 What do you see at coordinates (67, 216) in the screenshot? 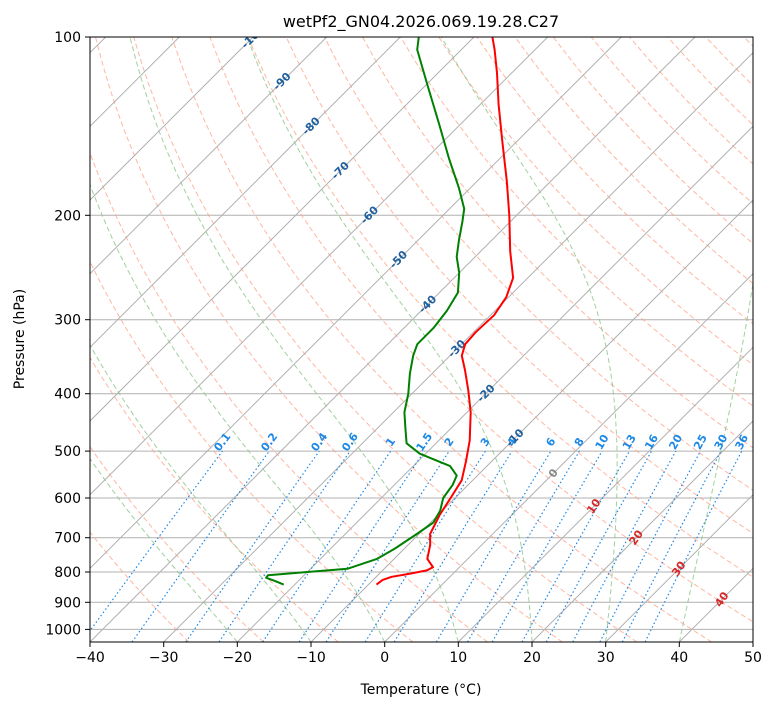
I see `y-tick-label: 200` at bounding box center [67, 216].